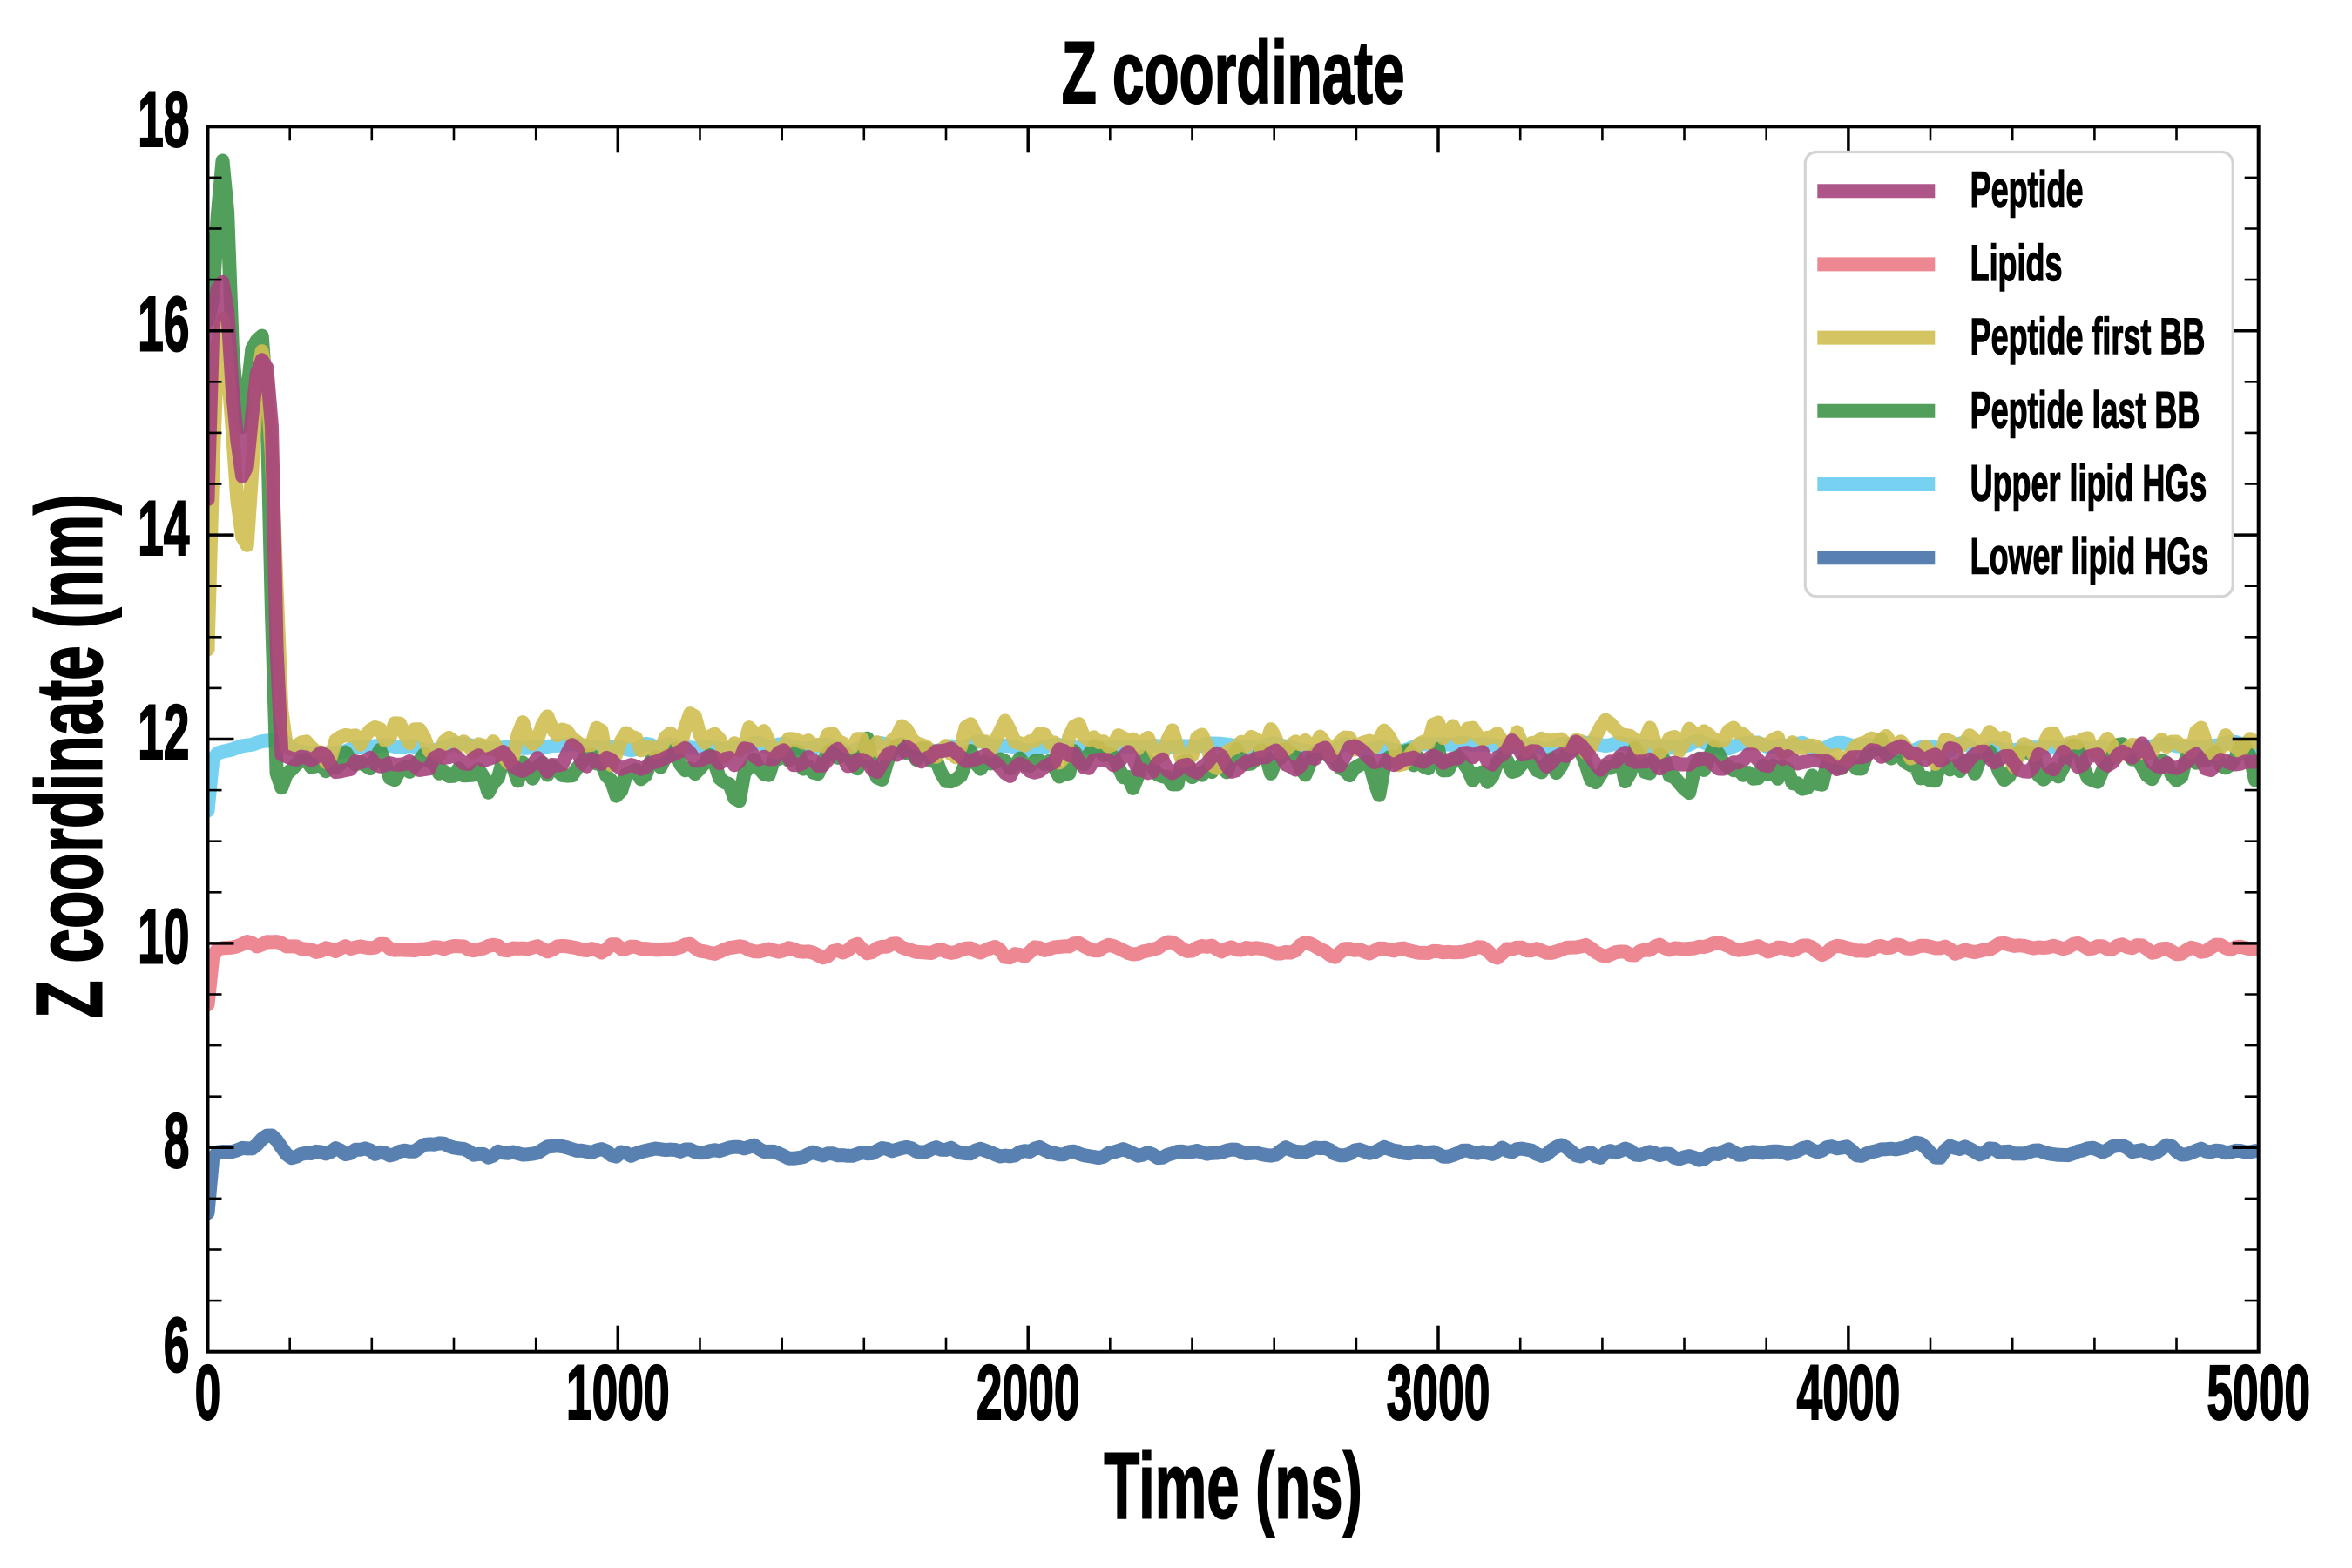  What do you see at coordinates (164, 528) in the screenshot?
I see `svg-text: 14` at bounding box center [164, 528].